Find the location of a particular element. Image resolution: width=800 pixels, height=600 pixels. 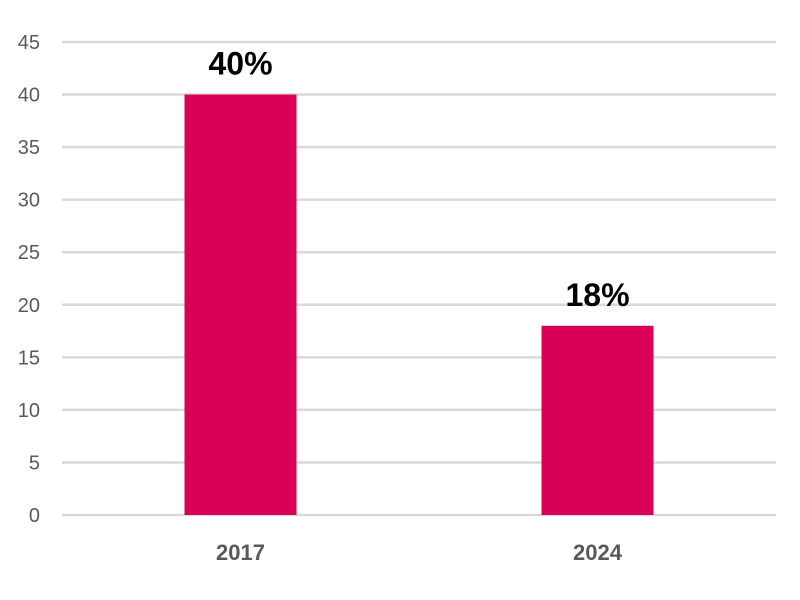

x-category-label-2024: 2024 is located at coordinates (598, 552).